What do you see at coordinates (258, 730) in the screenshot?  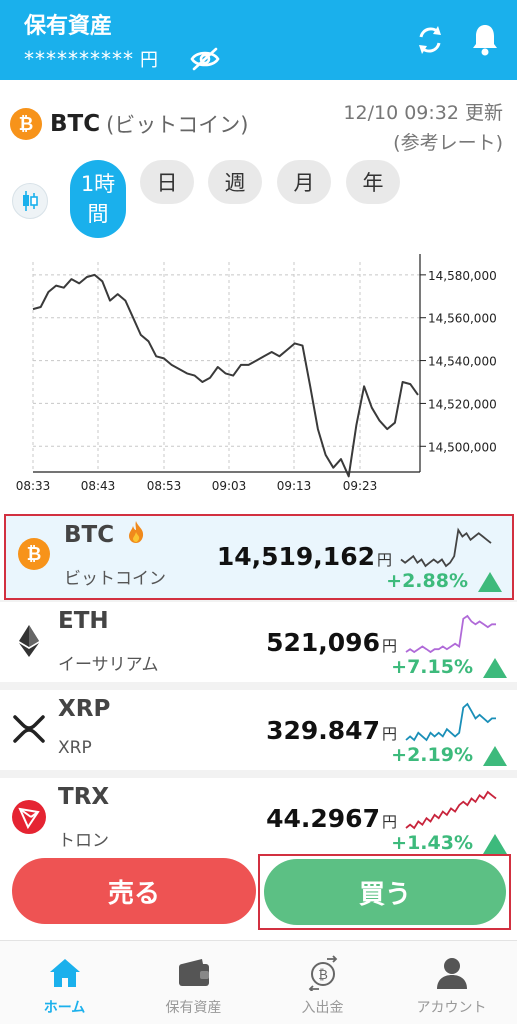 I see `coin-row-xrp: XRP XRP 329.847 円 +2.19%` at bounding box center [258, 730].